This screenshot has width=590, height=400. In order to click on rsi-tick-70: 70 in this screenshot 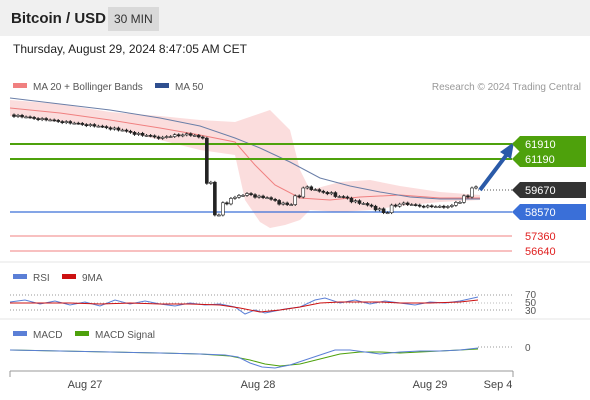, I will do `click(531, 295)`.